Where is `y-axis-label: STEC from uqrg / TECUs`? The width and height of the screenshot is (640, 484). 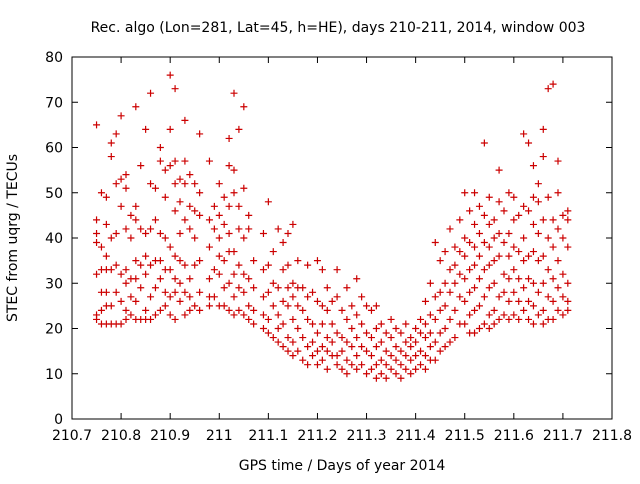
y-axis-label: STEC from uqrg / TECUs is located at coordinates (13, 238).